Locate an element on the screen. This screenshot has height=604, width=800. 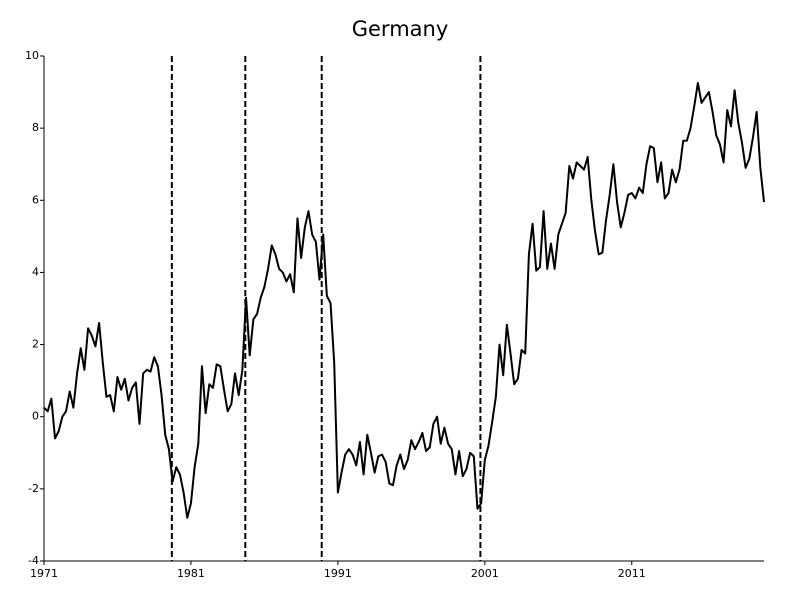
x-tick-label: 2011 is located at coordinates (632, 573).